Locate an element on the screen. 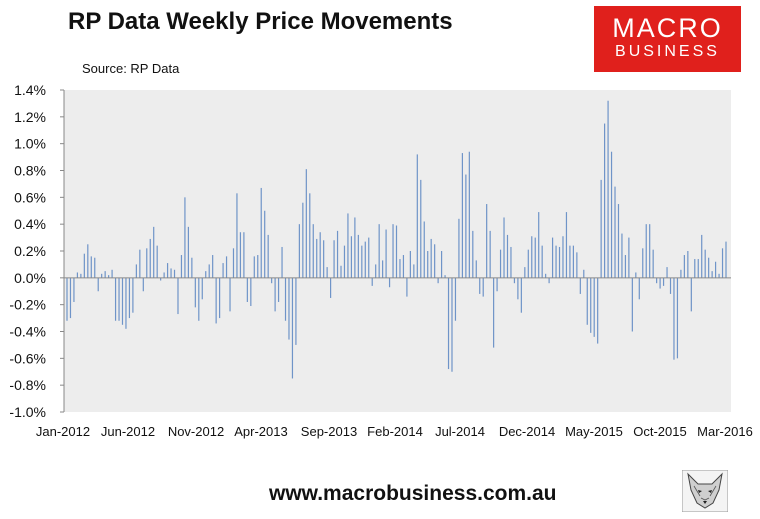 The width and height of the screenshot is (760, 519). x-tick-label: Mar-2016 is located at coordinates (725, 431).